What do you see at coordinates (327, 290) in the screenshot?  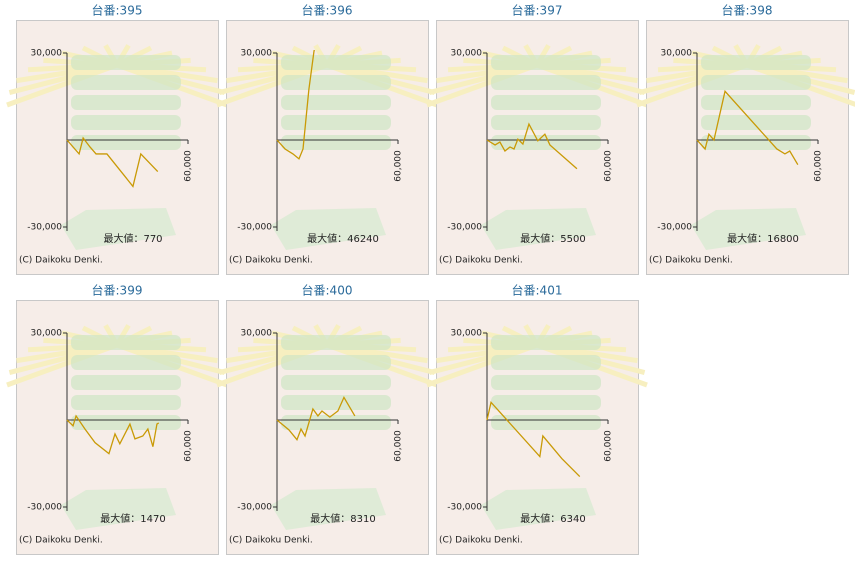 I see `chart-title: 台番:400` at bounding box center [327, 290].